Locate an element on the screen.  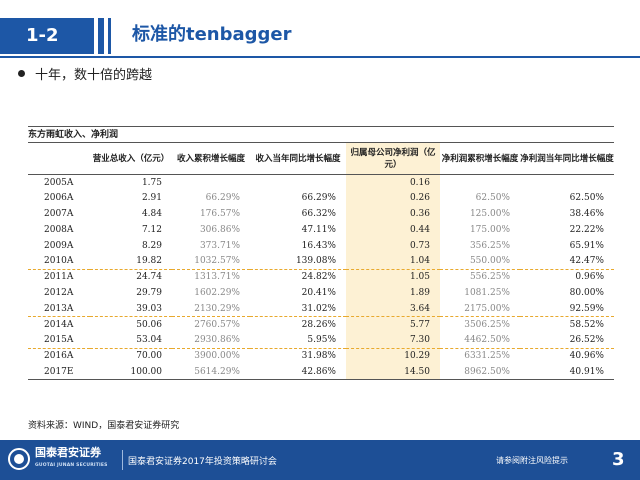
table-cell: 1.05 is located at coordinates (393, 277).